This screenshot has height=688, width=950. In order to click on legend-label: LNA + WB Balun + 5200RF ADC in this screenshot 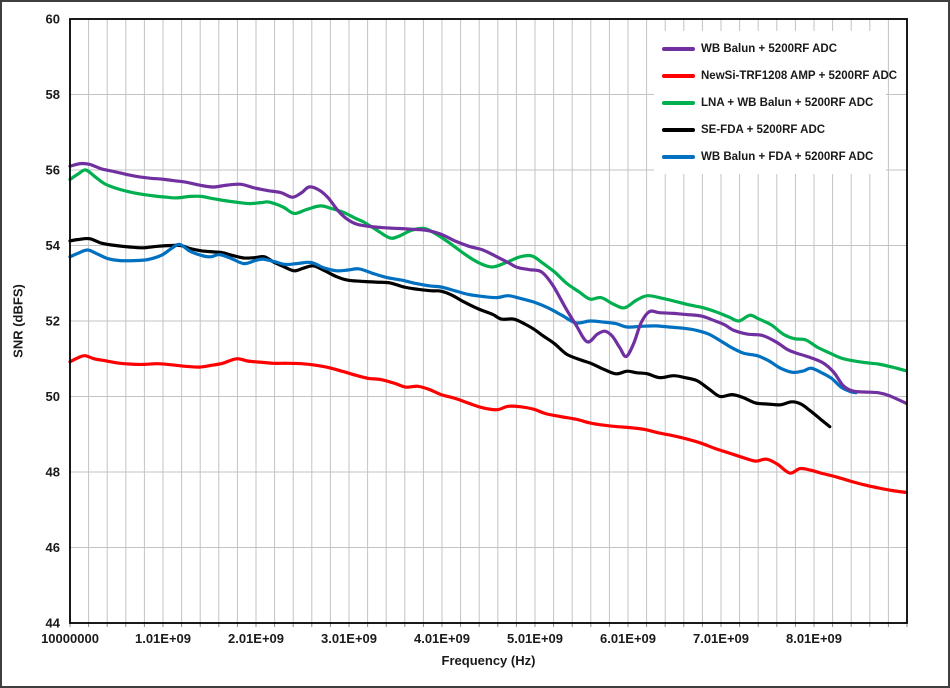, I will do `click(787, 102)`.